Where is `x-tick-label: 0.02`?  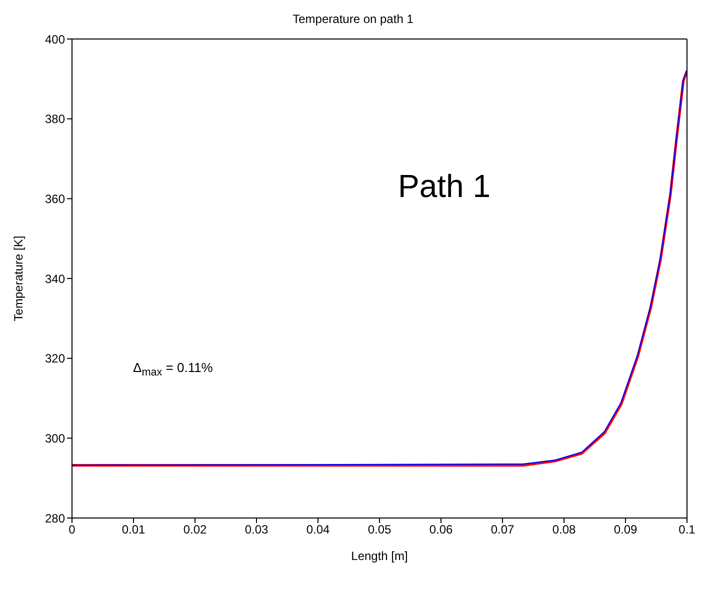
x-tick-label: 0.02 is located at coordinates (195, 529).